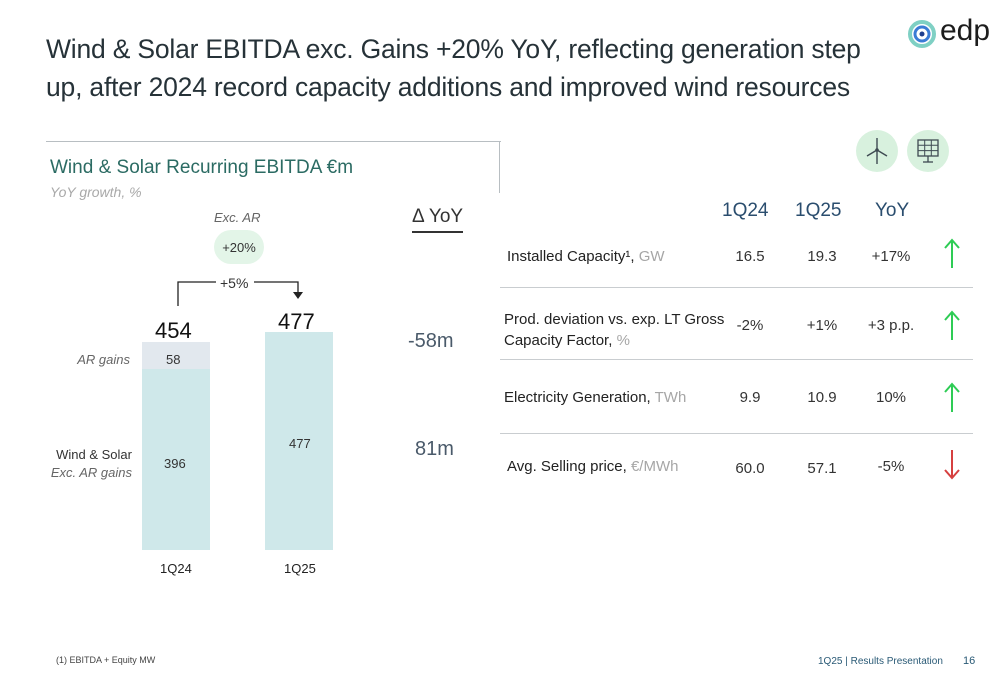 The image size is (1000, 685). I want to click on kpi-value-avg-selling-price-yoy: -5%, so click(891, 466).